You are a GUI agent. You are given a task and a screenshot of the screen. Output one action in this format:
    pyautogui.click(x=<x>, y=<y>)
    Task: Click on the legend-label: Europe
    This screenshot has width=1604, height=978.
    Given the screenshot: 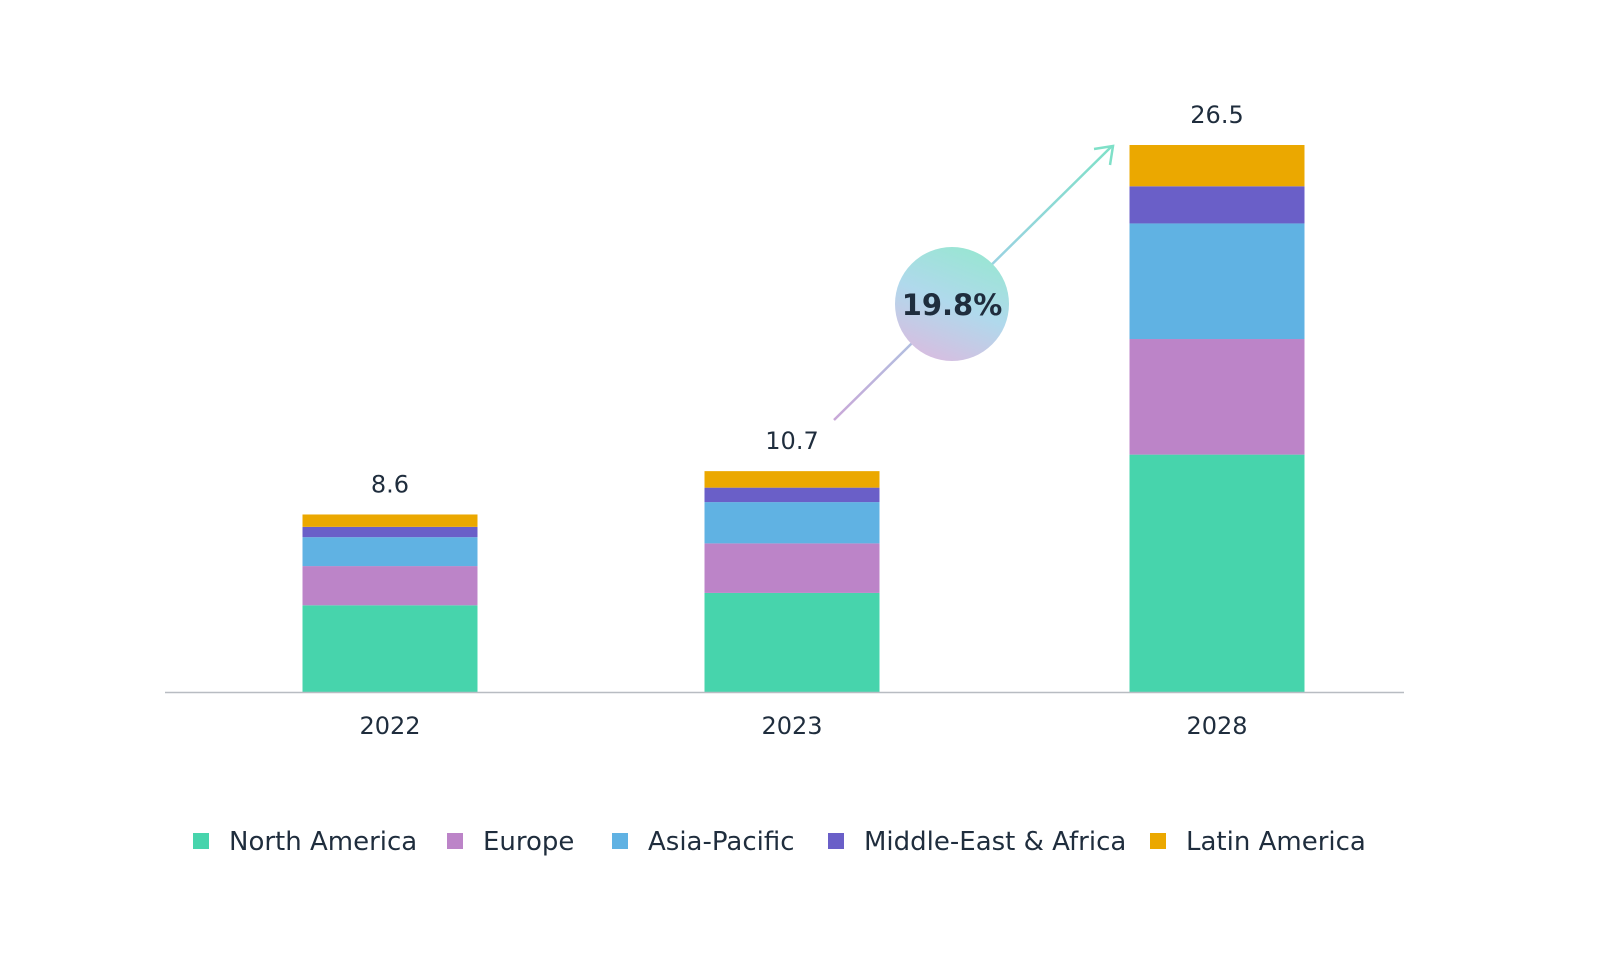 What is the action you would take?
    pyautogui.click(x=528, y=842)
    